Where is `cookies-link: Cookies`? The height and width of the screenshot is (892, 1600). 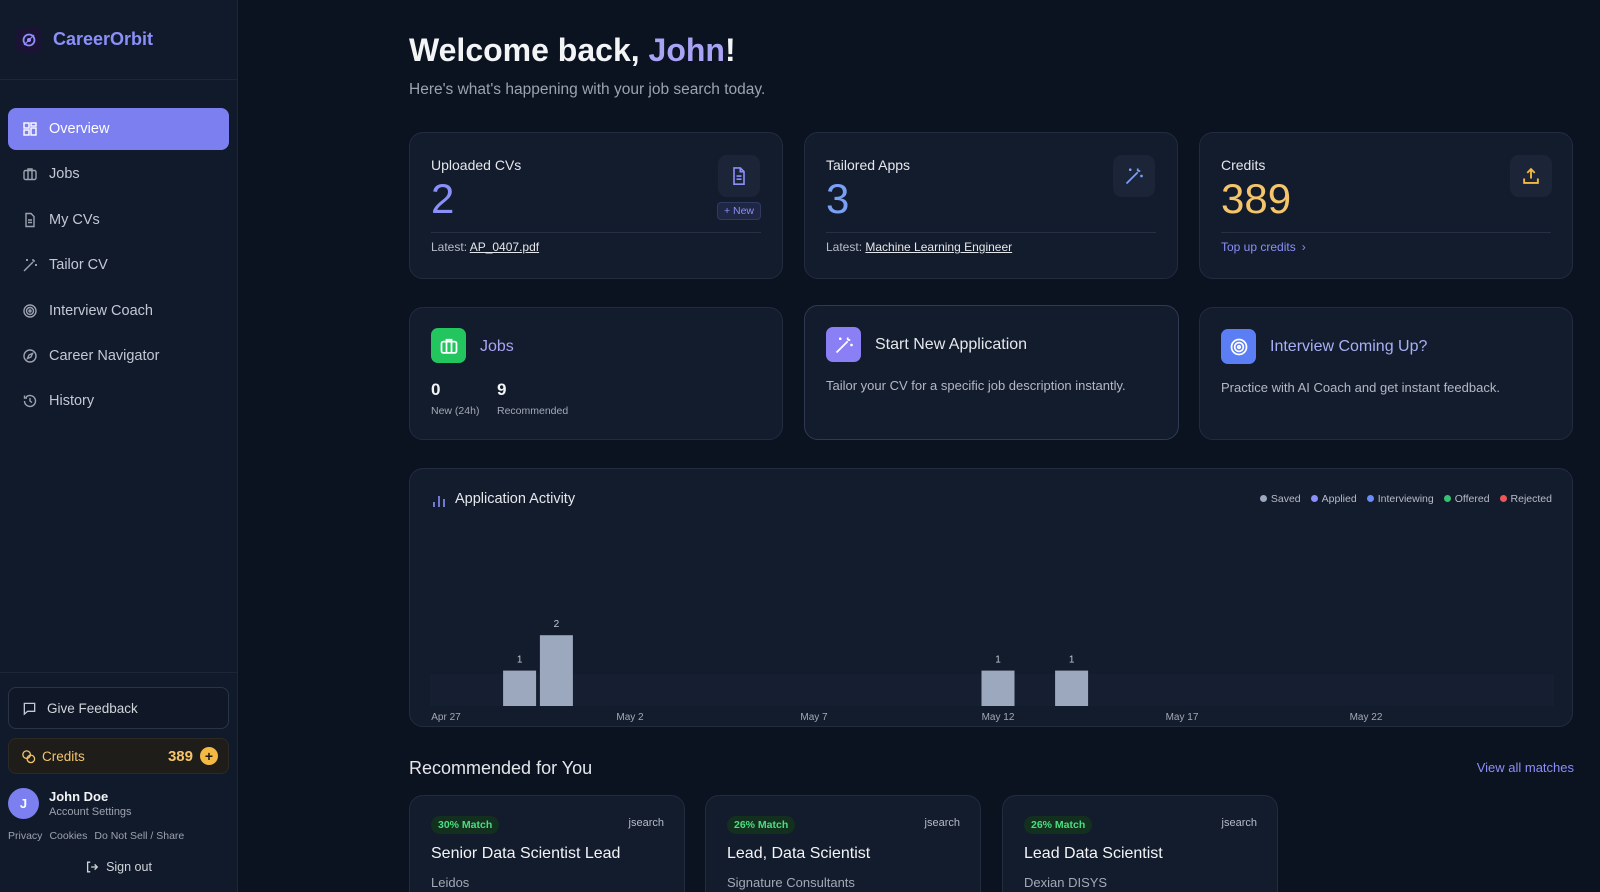
cookies-link: Cookies is located at coordinates (68, 836).